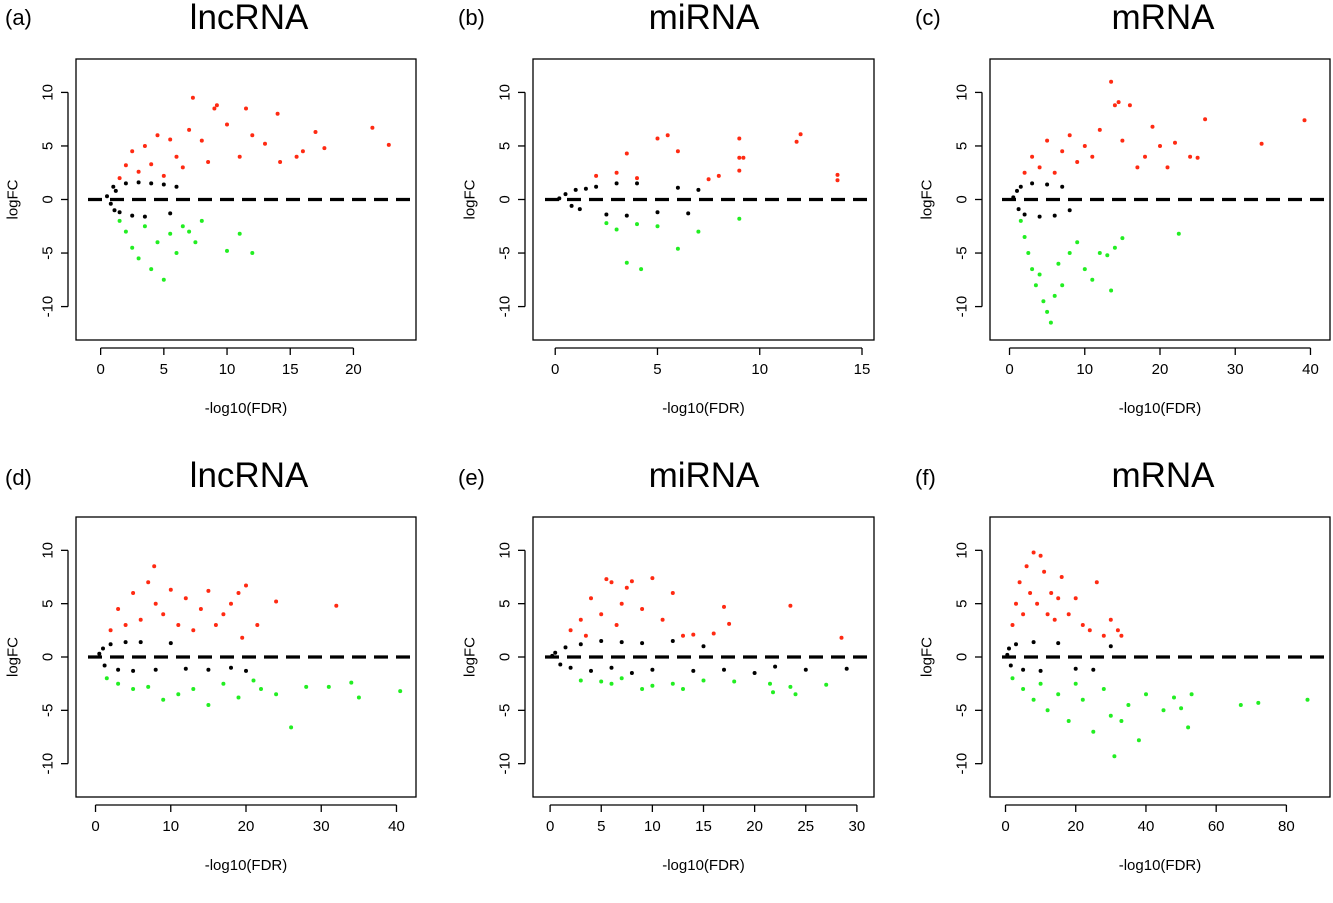  I want to click on plot-frame, so click(246, 199).